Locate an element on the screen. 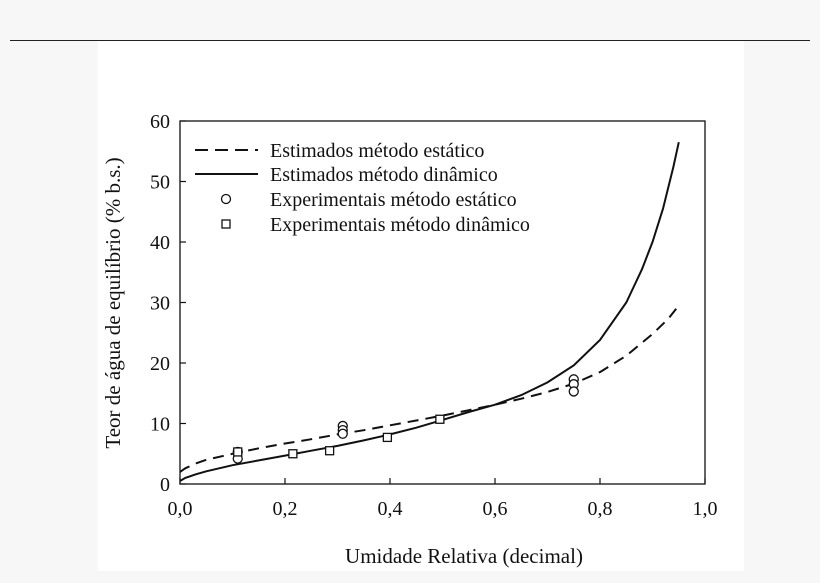  legend-entry-label: Estimados método dinâmico is located at coordinates (384, 175).